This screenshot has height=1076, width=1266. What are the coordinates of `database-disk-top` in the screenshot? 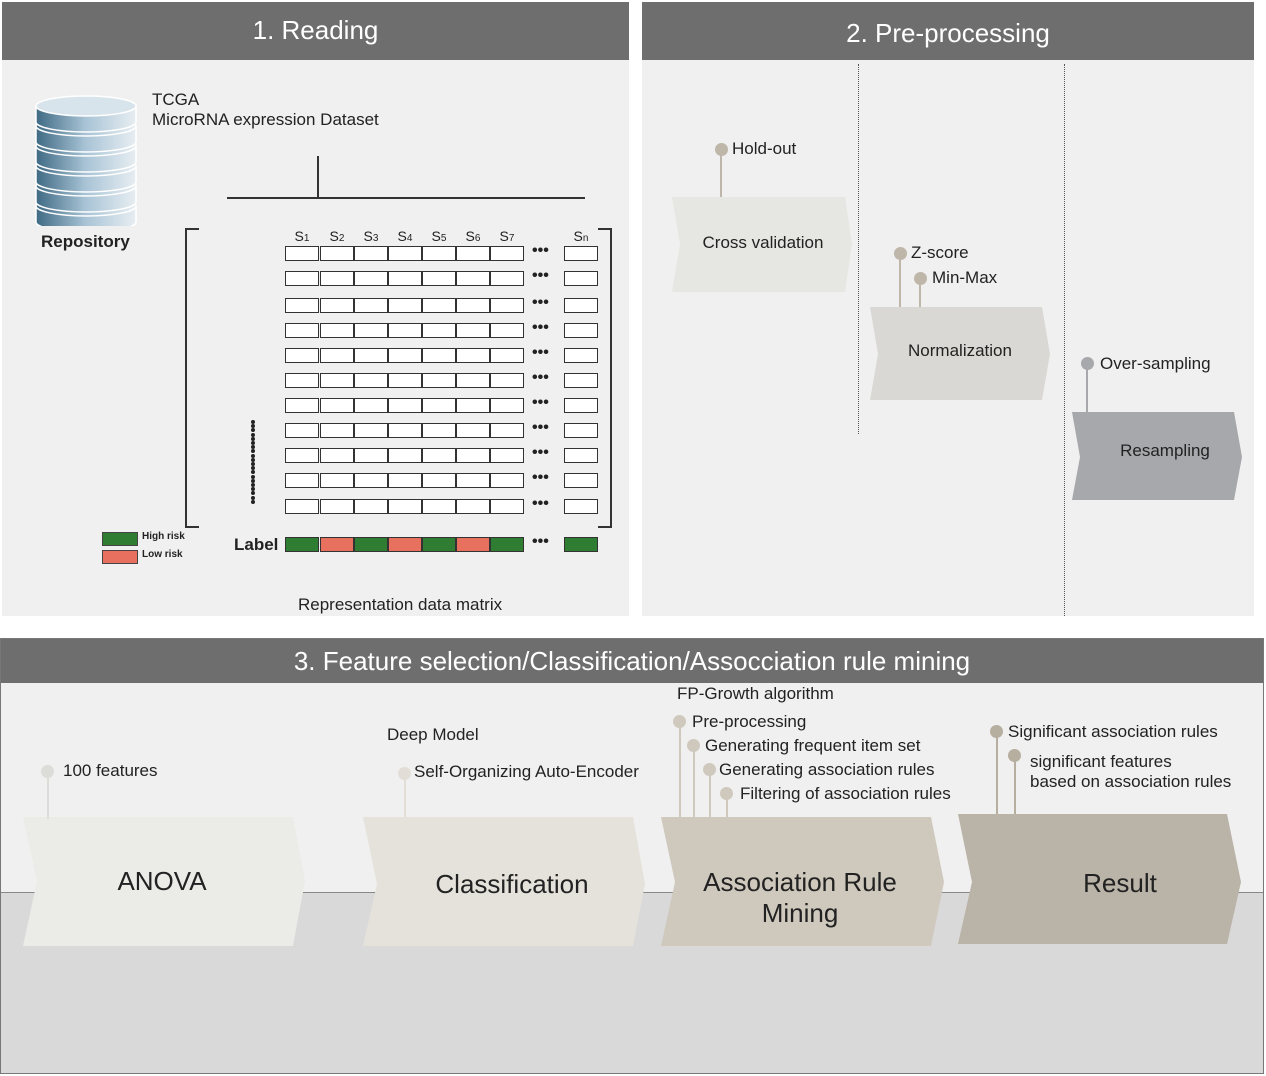 It's located at (86, 106).